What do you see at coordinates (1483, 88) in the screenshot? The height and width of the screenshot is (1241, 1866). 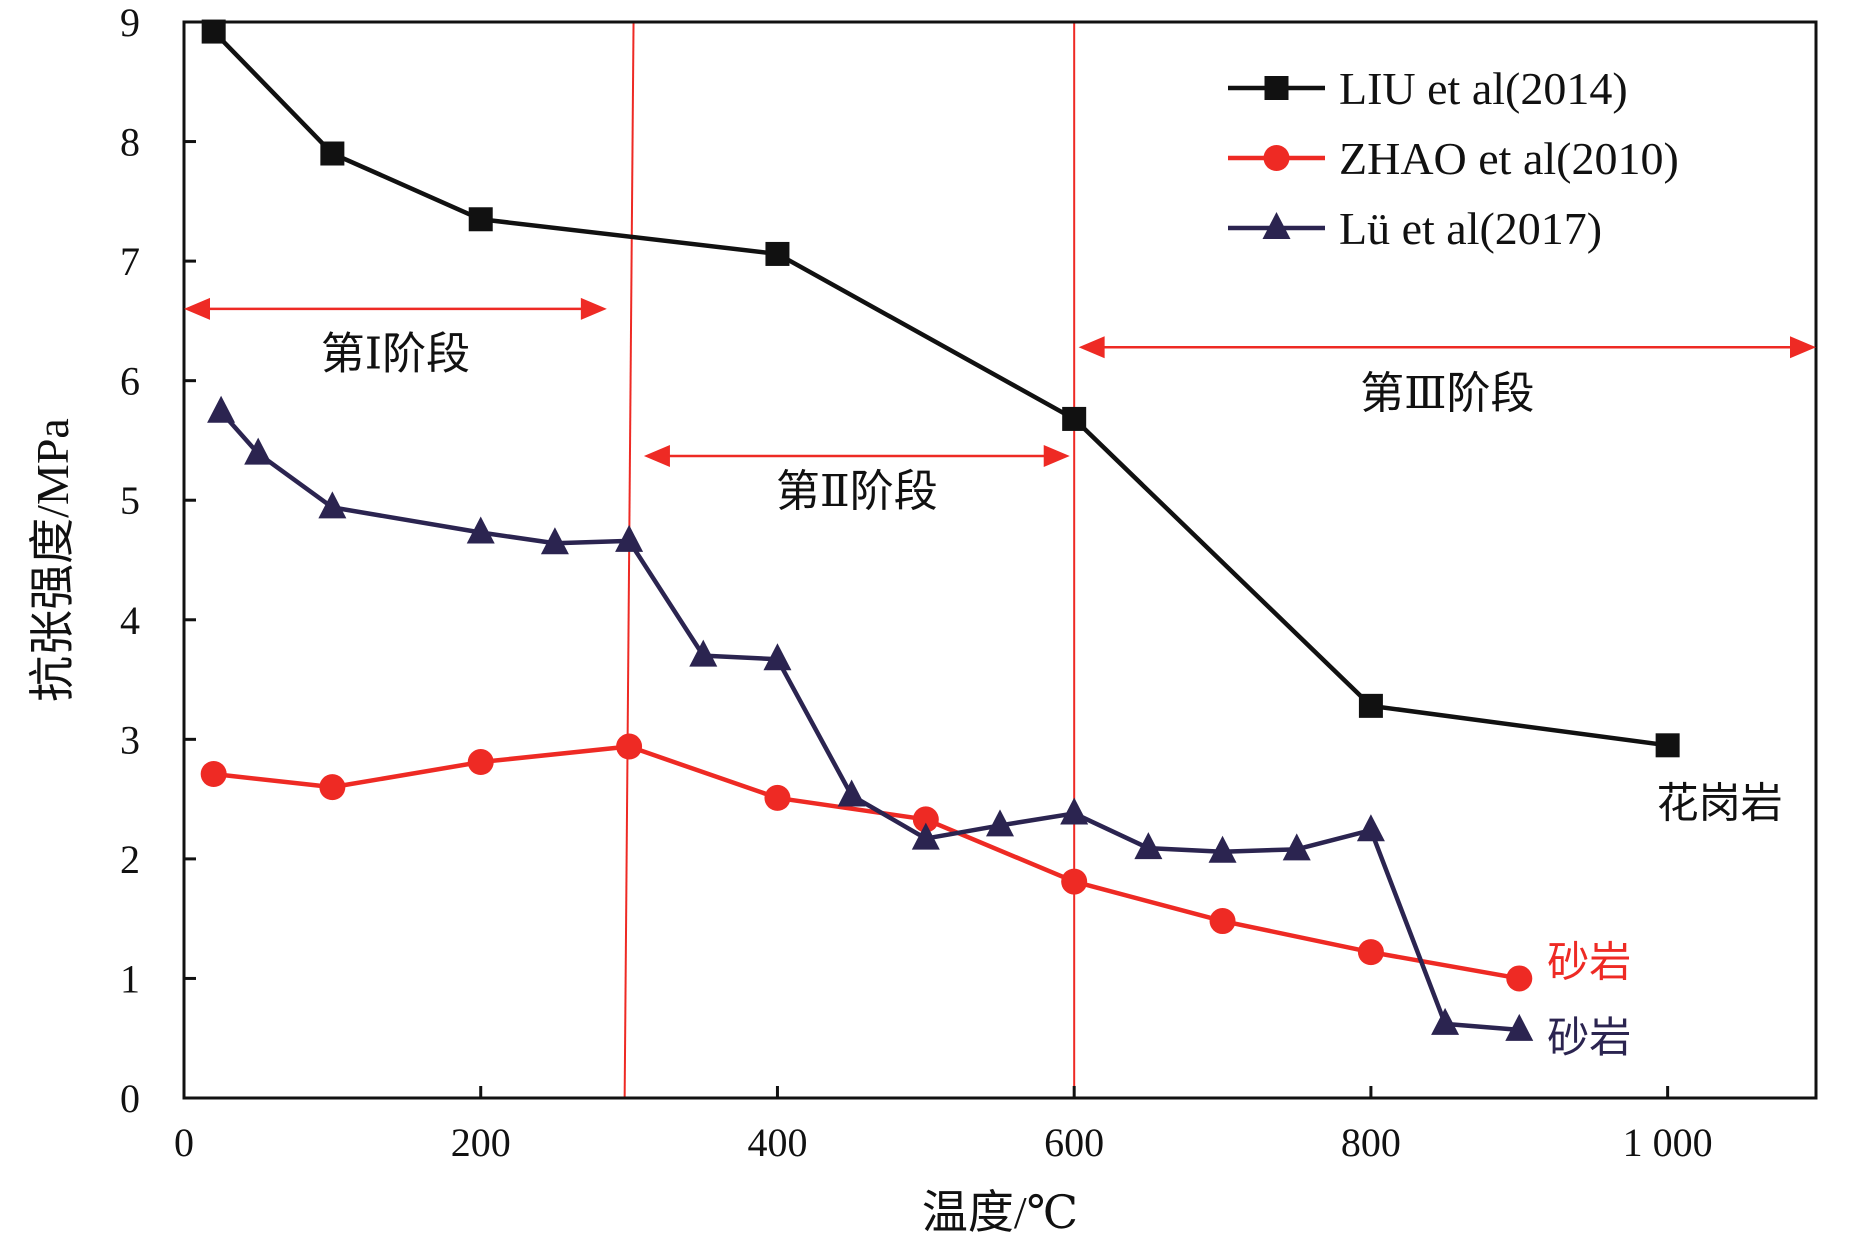 I see `legend-entry-label: LIU et al(2014)` at bounding box center [1483, 88].